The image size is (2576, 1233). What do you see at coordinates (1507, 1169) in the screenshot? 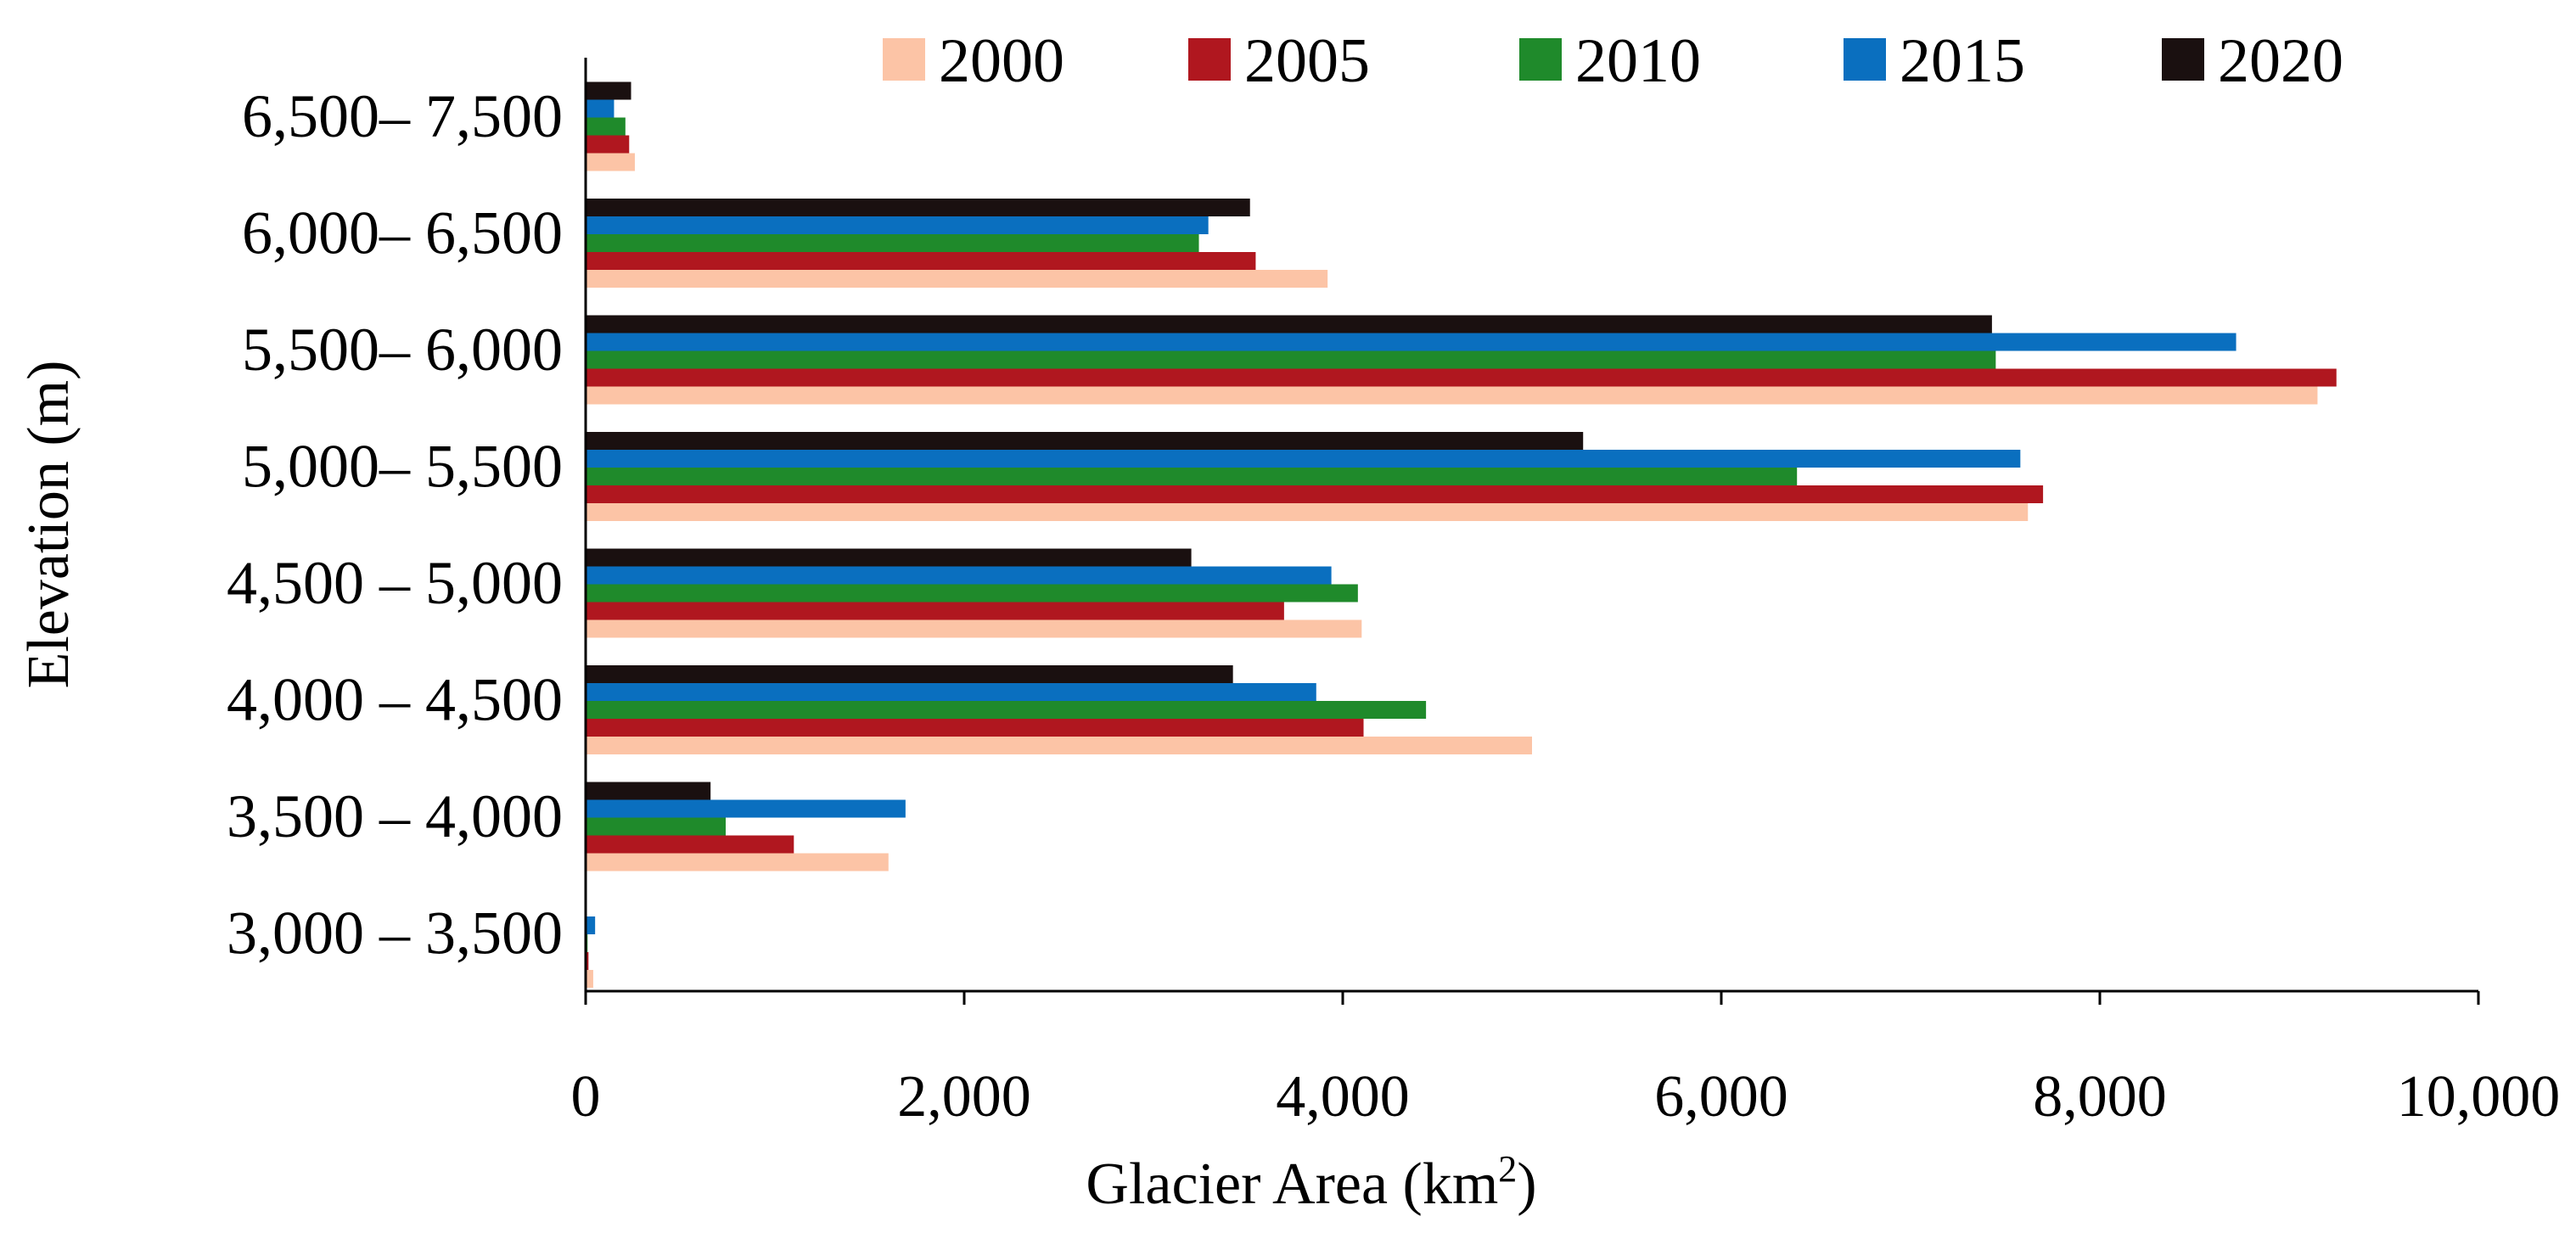
I see `x-axis-title-superscript: 2` at bounding box center [1507, 1169].